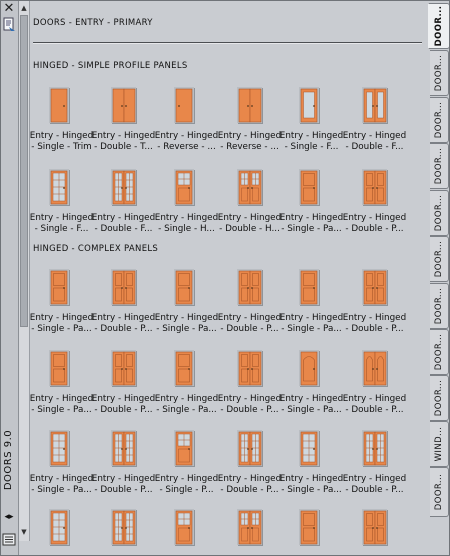 Image resolution: width=450 pixels, height=556 pixels. Describe the element at coordinates (9, 517) in the screenshot. I see `autohide-icon: ◂▸` at that location.